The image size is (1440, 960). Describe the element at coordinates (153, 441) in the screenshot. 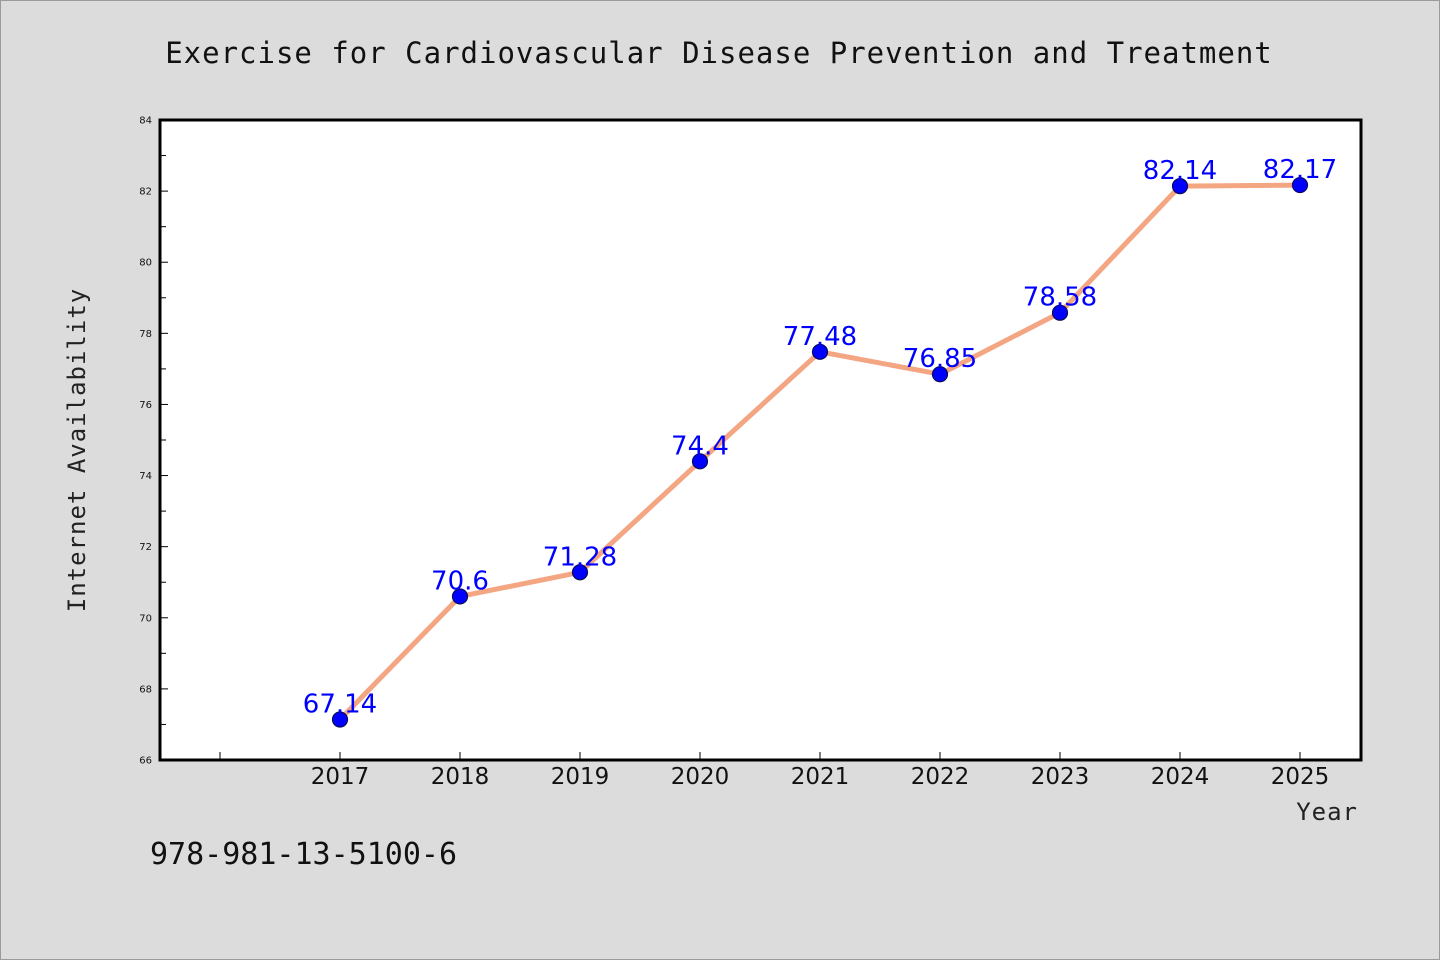

I see `y-axis: 66 68 70 72 74 76 78 80 82 84` at that location.